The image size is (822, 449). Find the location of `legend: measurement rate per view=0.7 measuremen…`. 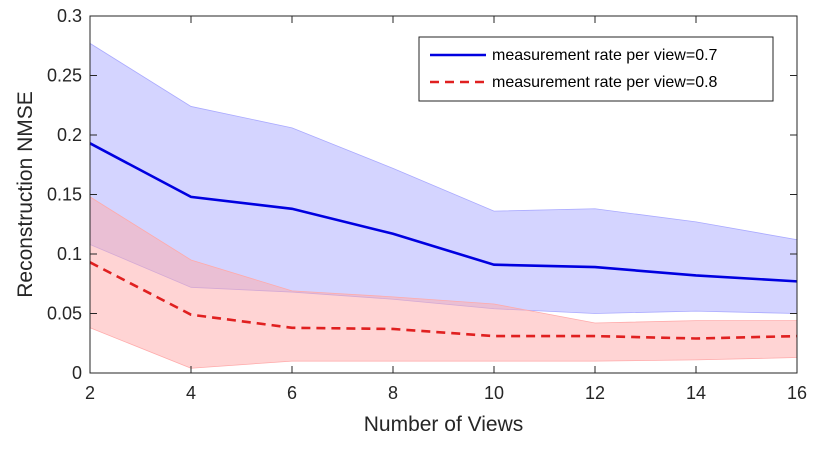

legend: measurement rate per view=0.7 measuremen… is located at coordinates (596, 69).